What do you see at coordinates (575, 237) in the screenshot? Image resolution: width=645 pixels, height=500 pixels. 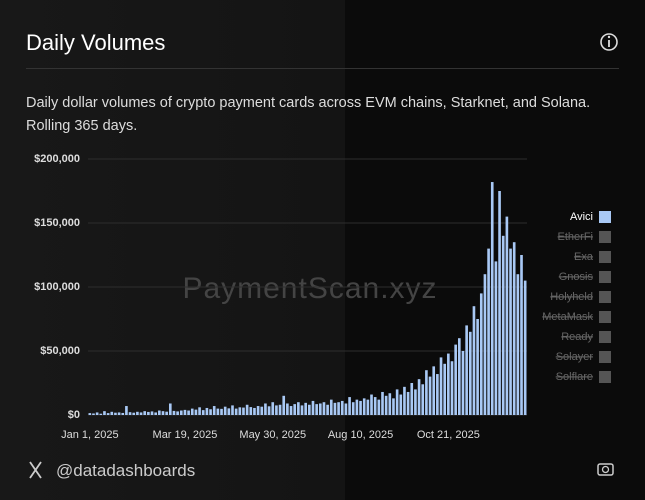 I see `legend-label: EtherFi` at bounding box center [575, 237].